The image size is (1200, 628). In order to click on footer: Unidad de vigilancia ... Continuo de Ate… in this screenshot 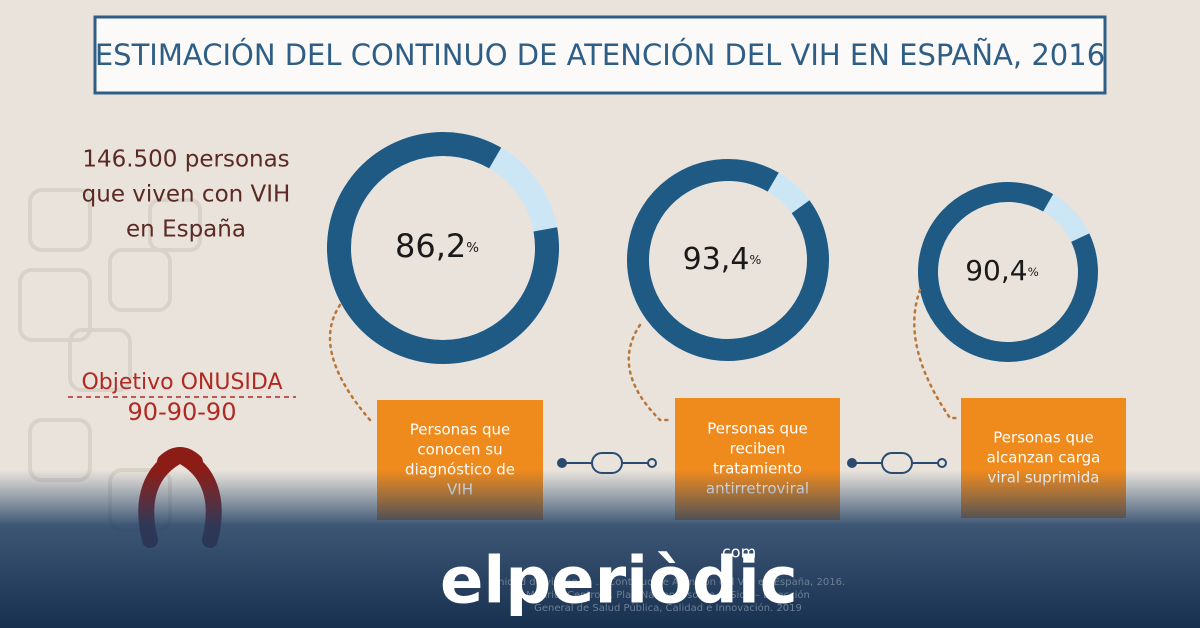, I will do `click(668, 595)`.